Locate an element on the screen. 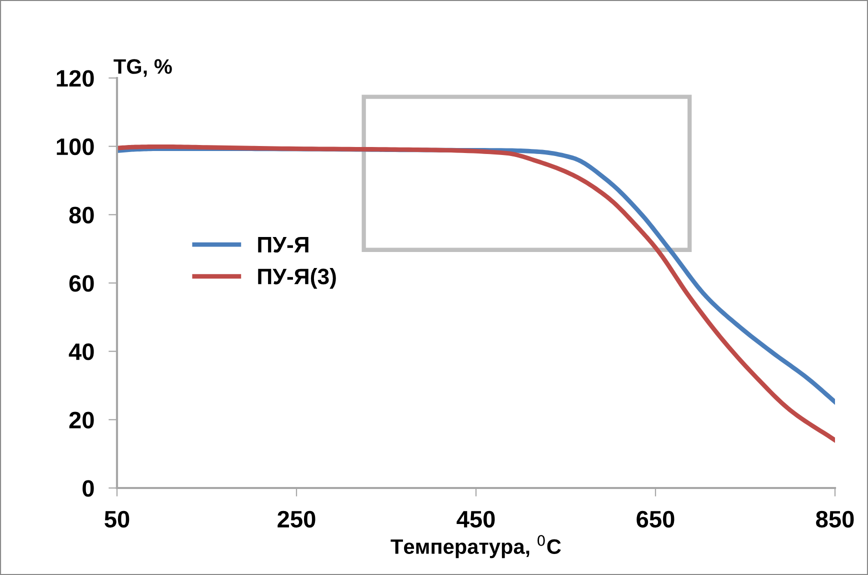 This screenshot has height=575, width=868. y-tick-label: 100 is located at coordinates (75, 147).